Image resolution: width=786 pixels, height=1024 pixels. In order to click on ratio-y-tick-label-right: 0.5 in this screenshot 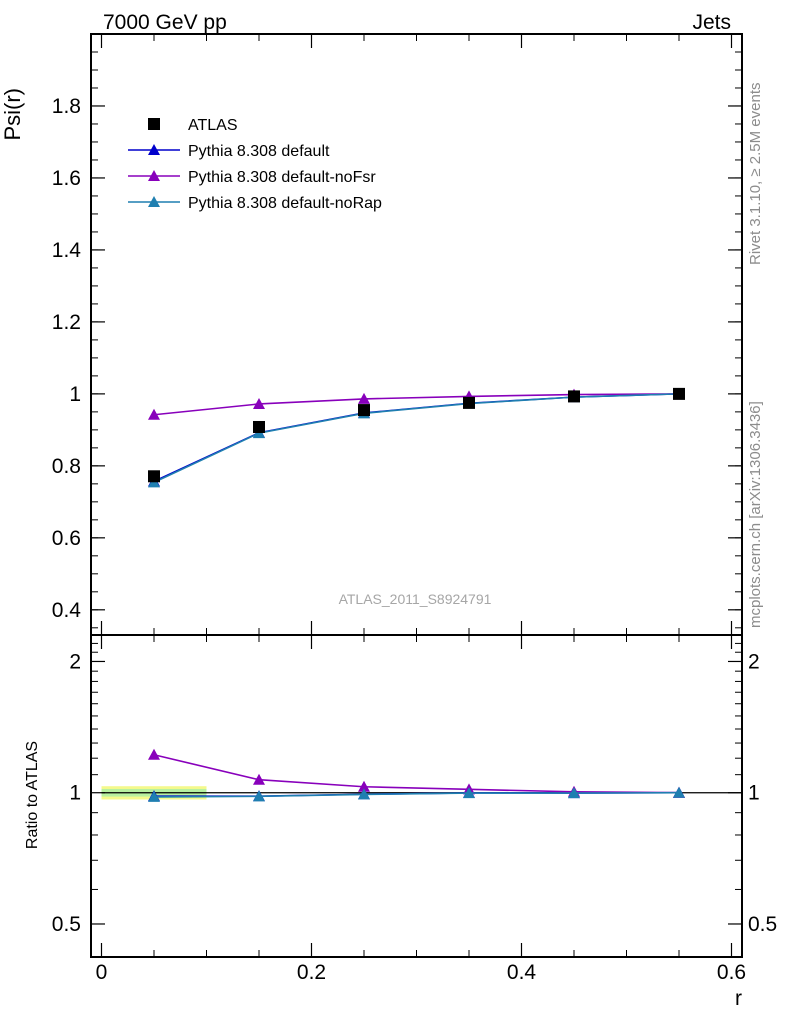, I will do `click(762, 924)`.